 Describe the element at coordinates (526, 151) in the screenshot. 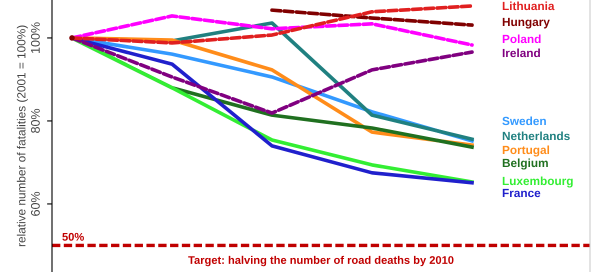

I see `text: Portugal` at that location.